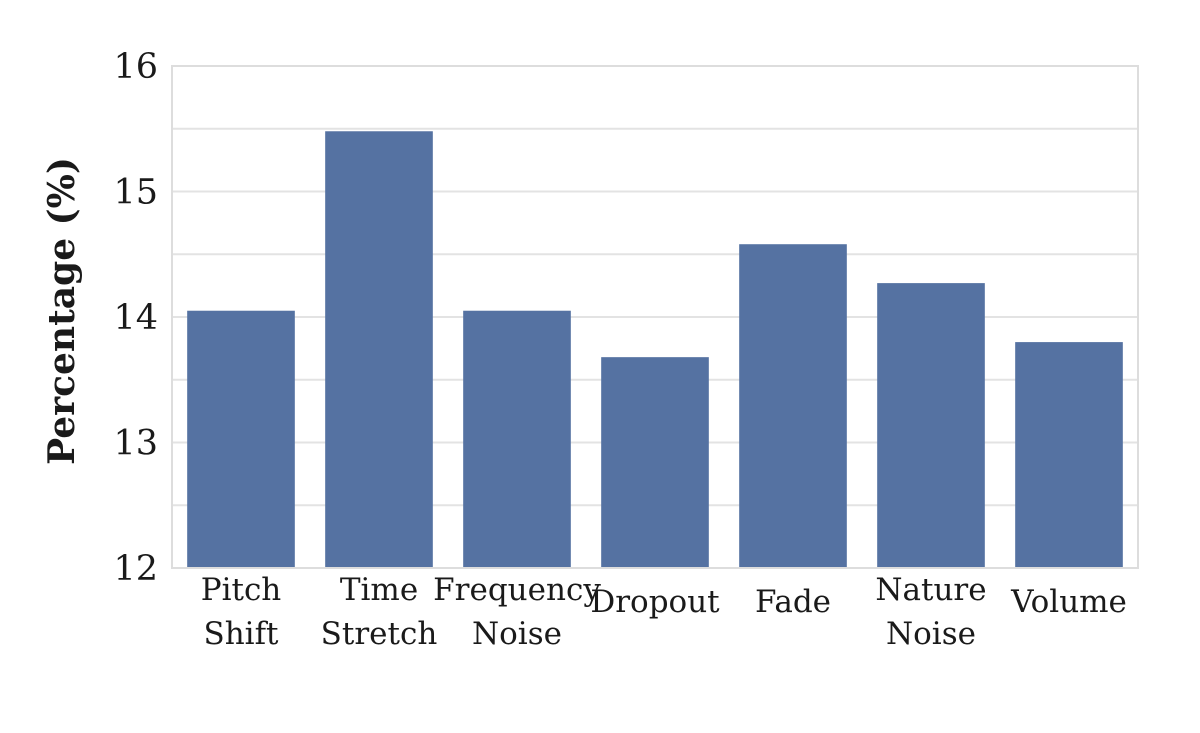 This screenshot has height=733, width=1200. What do you see at coordinates (517, 590) in the screenshot?
I see `x-category-label-line: Frequency` at bounding box center [517, 590].